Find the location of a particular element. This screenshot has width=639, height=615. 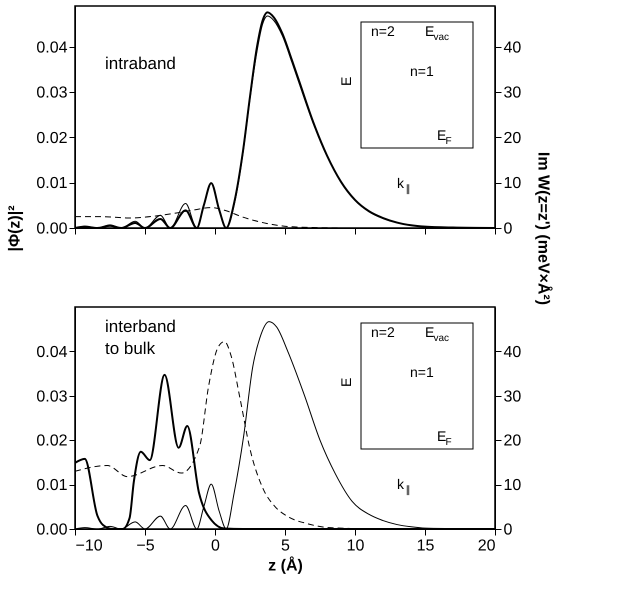

x-tick-label: 10 is located at coordinates (355, 546).